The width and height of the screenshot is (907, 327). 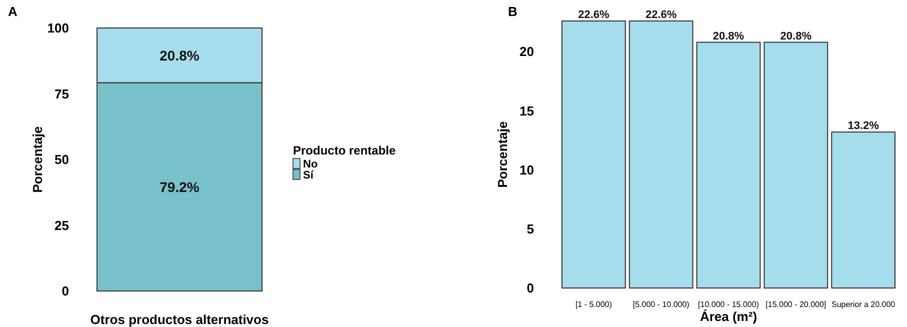 What do you see at coordinates (530, 228) in the screenshot?
I see `y-tick-label: 5` at bounding box center [530, 228].